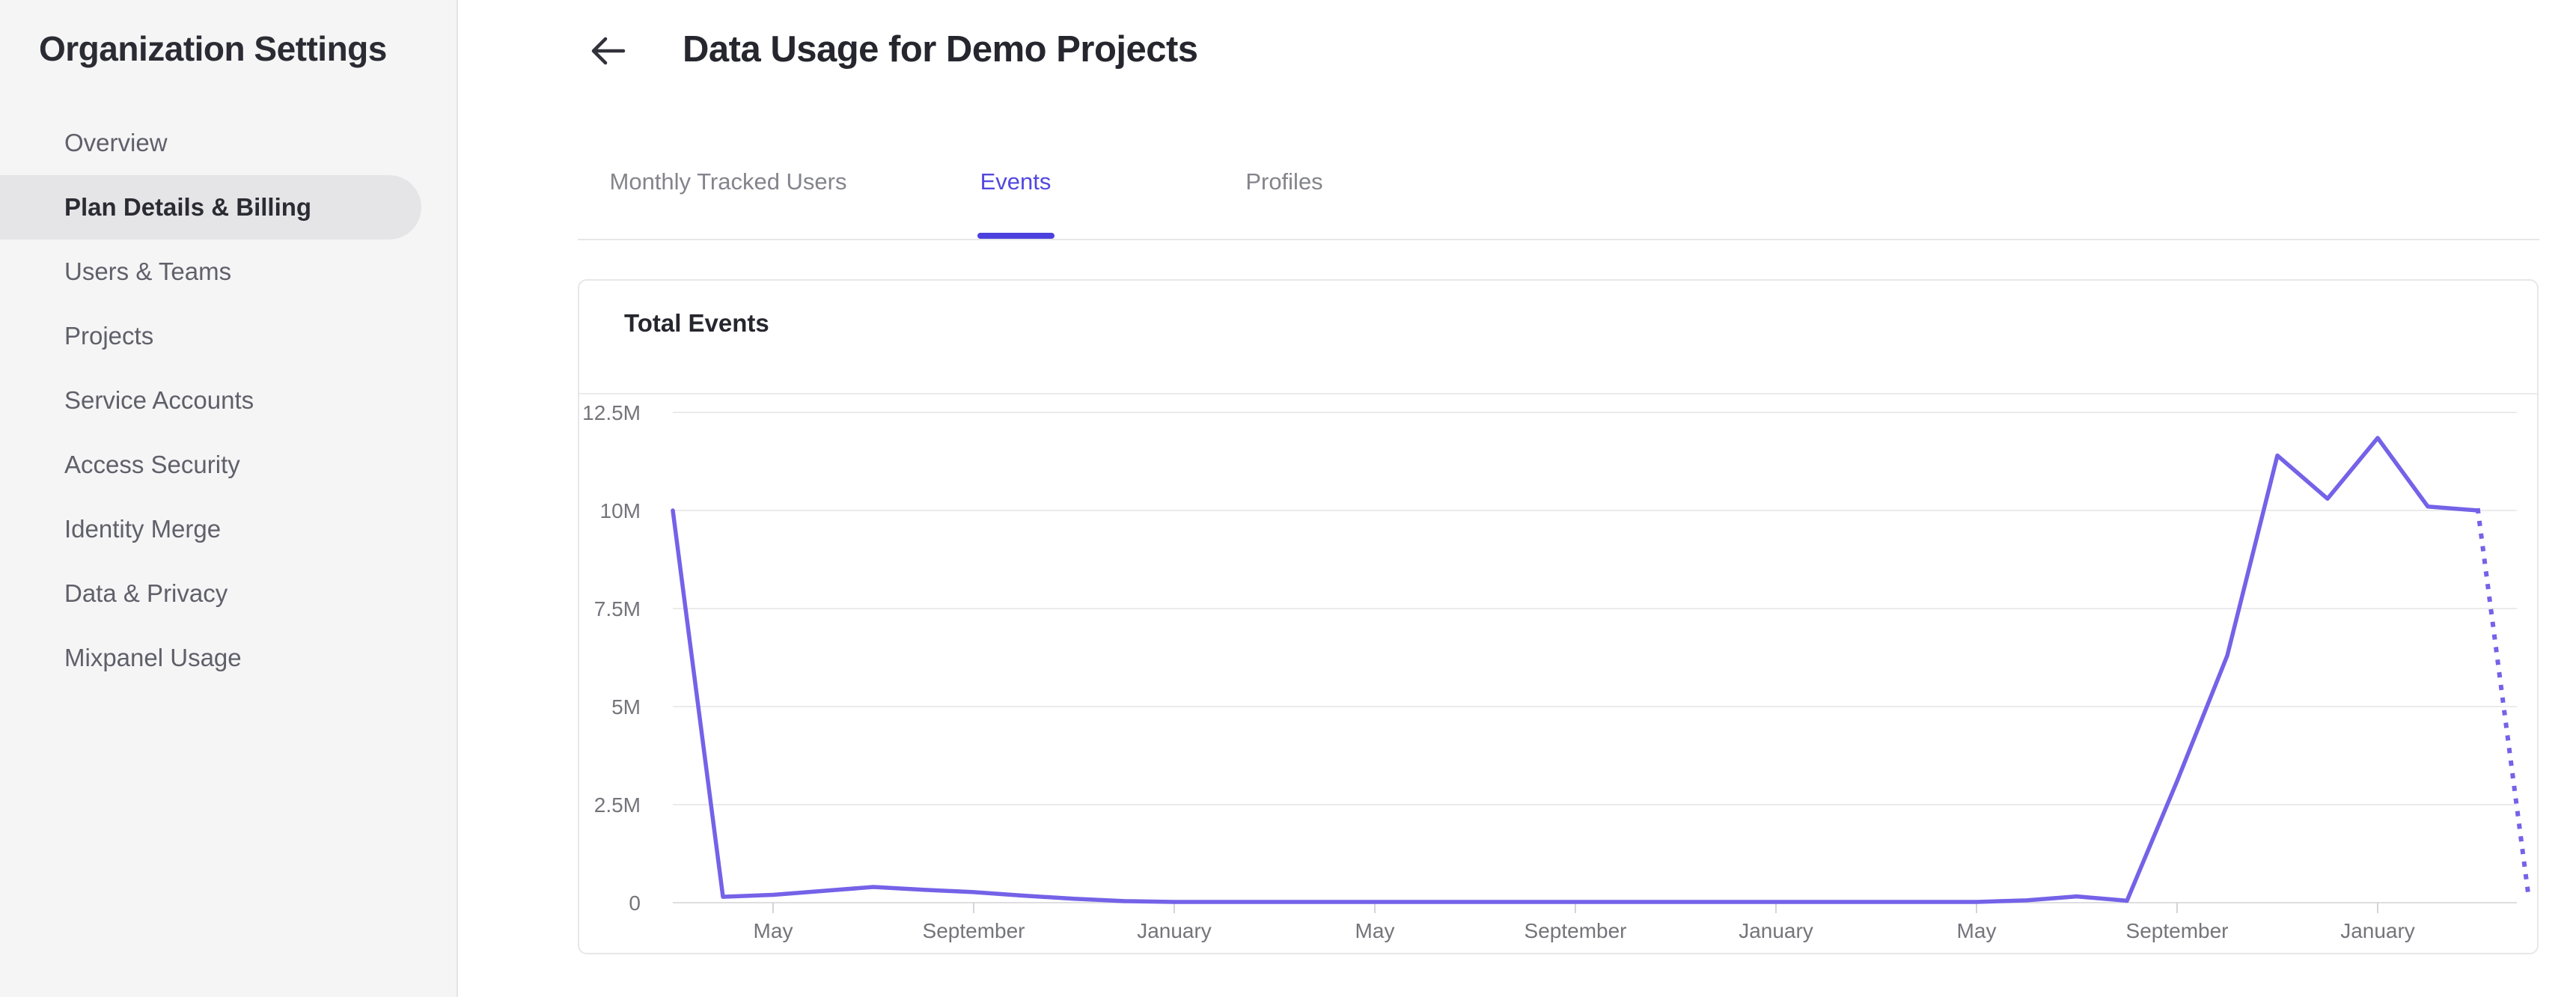 The image size is (2576, 997). What do you see at coordinates (210, 207) in the screenshot?
I see `sidebar-item-plan-details-billing: Plan Details & Billing` at bounding box center [210, 207].